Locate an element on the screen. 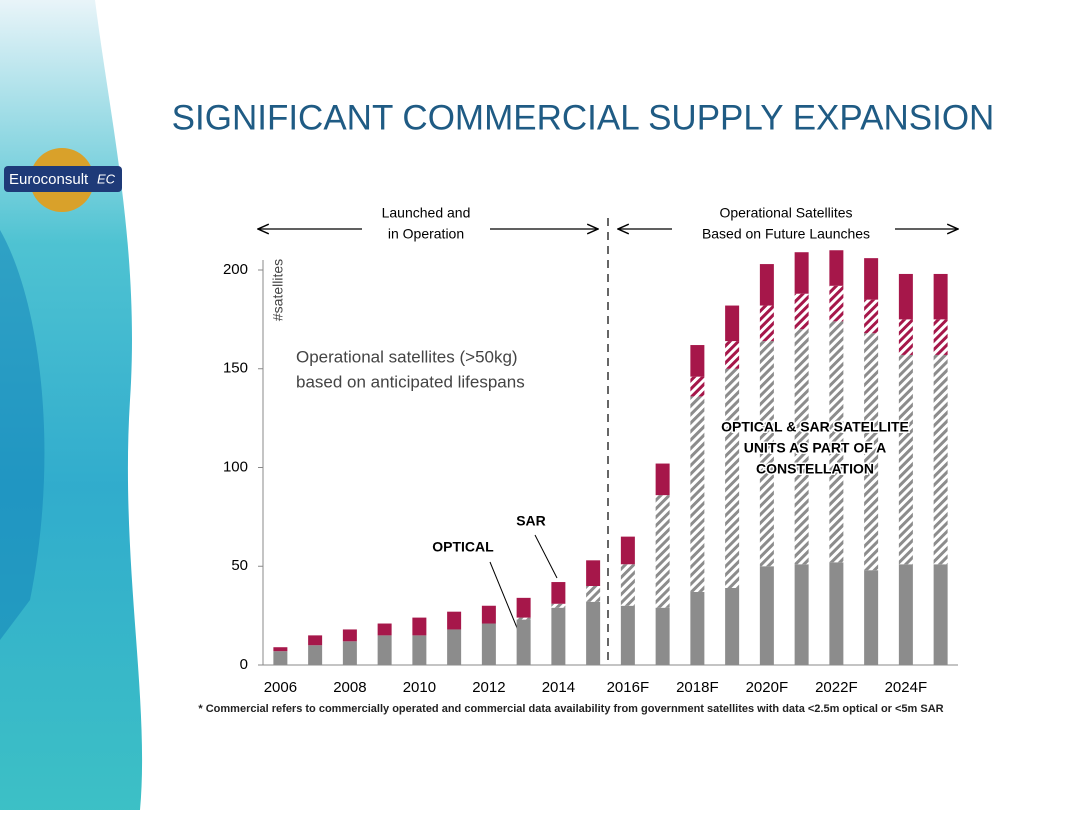 This screenshot has height=815, width=1082. annotation: UNITS AS PART OF A is located at coordinates (815, 448).